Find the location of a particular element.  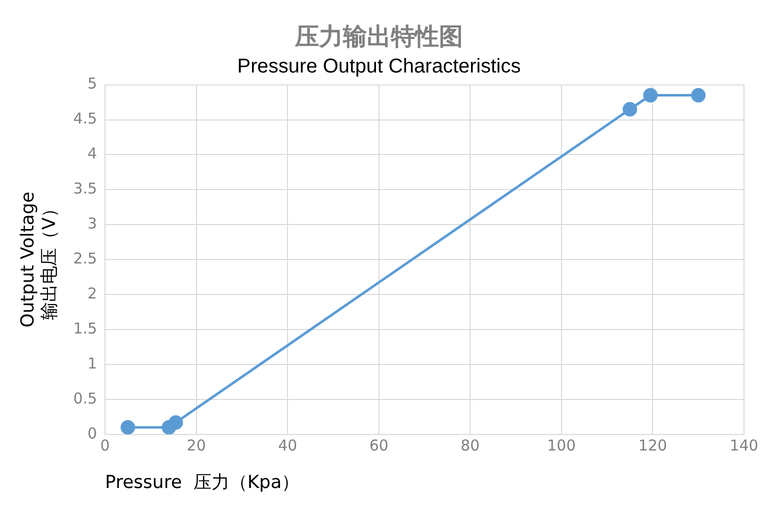

y-tick-label: 1.5 is located at coordinates (85, 328).